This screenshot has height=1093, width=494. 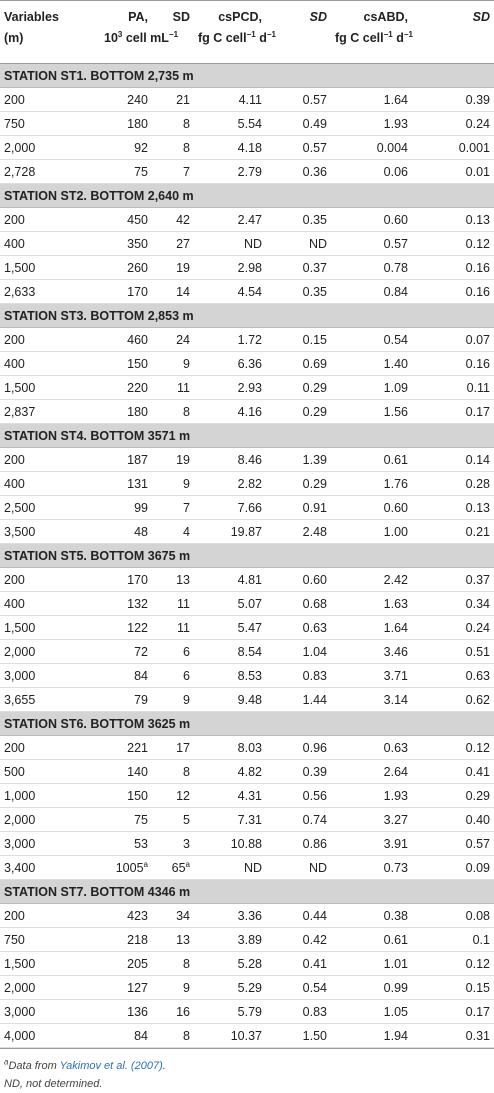 What do you see at coordinates (137, 411) in the screenshot?
I see `text: 180` at bounding box center [137, 411].